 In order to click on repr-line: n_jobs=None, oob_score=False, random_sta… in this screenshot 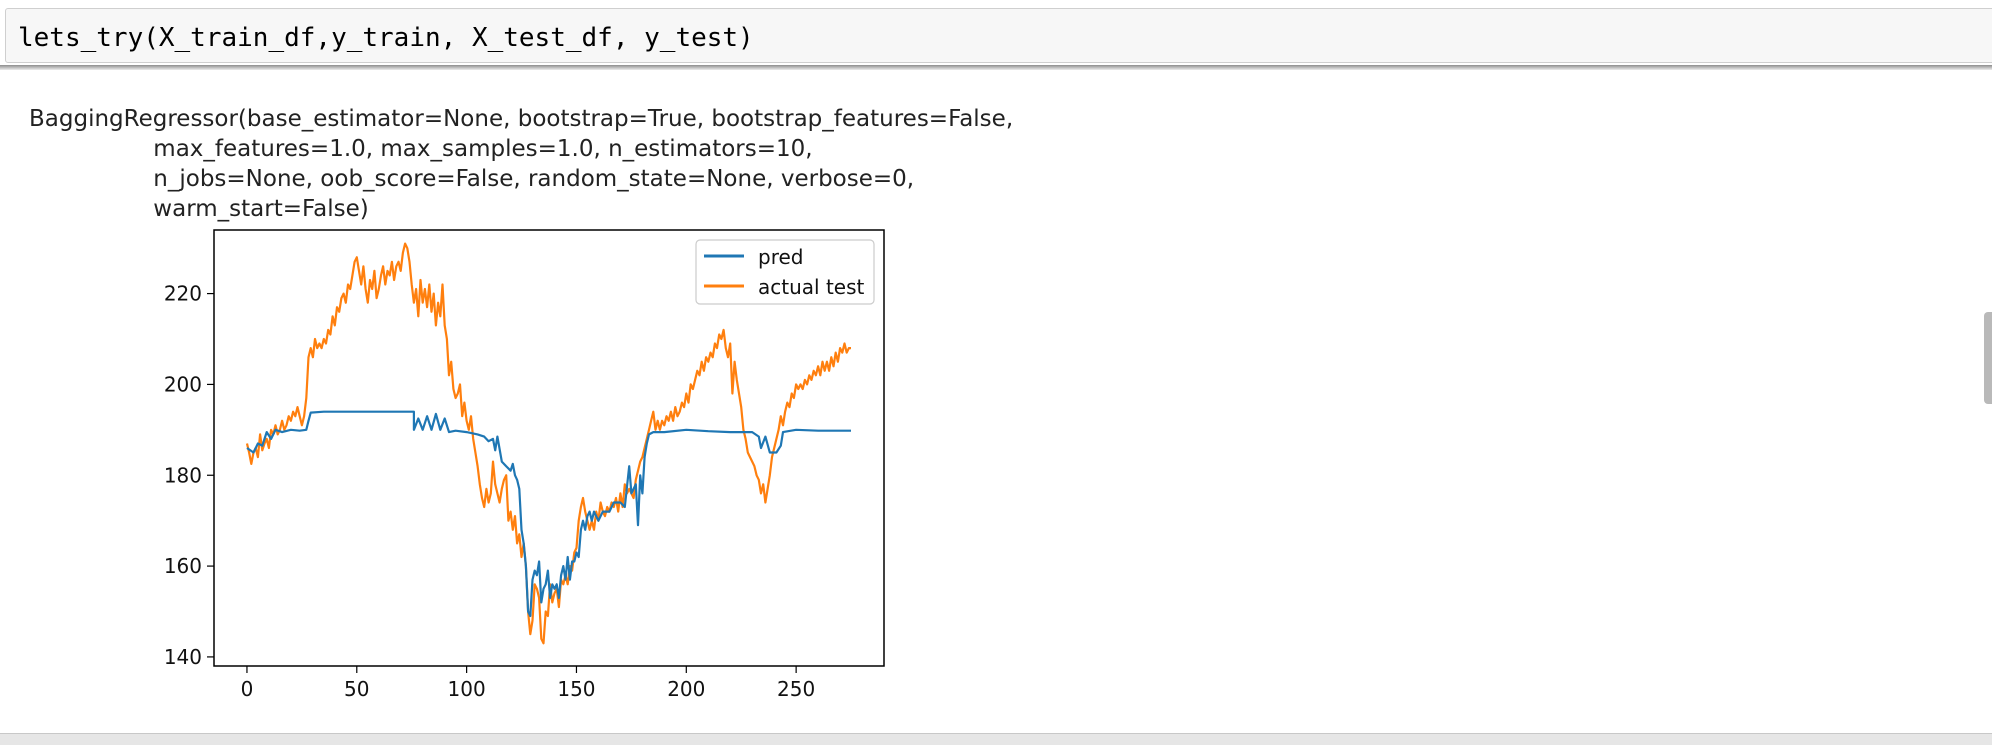, I will do `click(472, 179)`.